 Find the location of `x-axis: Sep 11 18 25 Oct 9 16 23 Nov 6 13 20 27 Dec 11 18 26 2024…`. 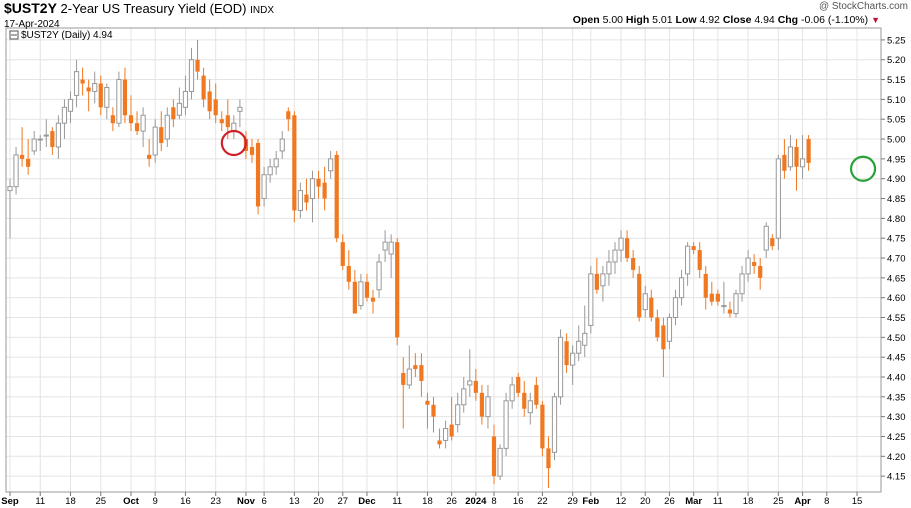

x-axis: Sep 11 18 25 Oct 9 16 23 Nov 6 13 20 27 Dec 11 18 26 2024… is located at coordinates (431, 499).